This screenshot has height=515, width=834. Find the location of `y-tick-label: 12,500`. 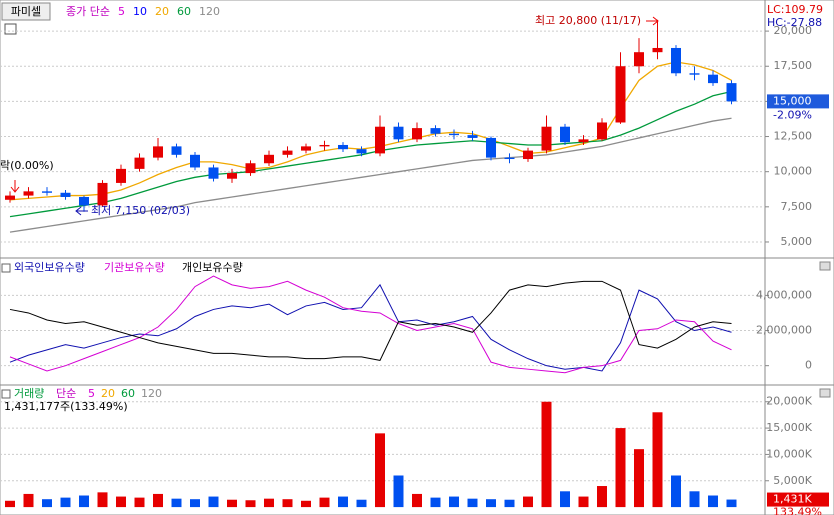

y-tick-label: 12,500 is located at coordinates (793, 136).